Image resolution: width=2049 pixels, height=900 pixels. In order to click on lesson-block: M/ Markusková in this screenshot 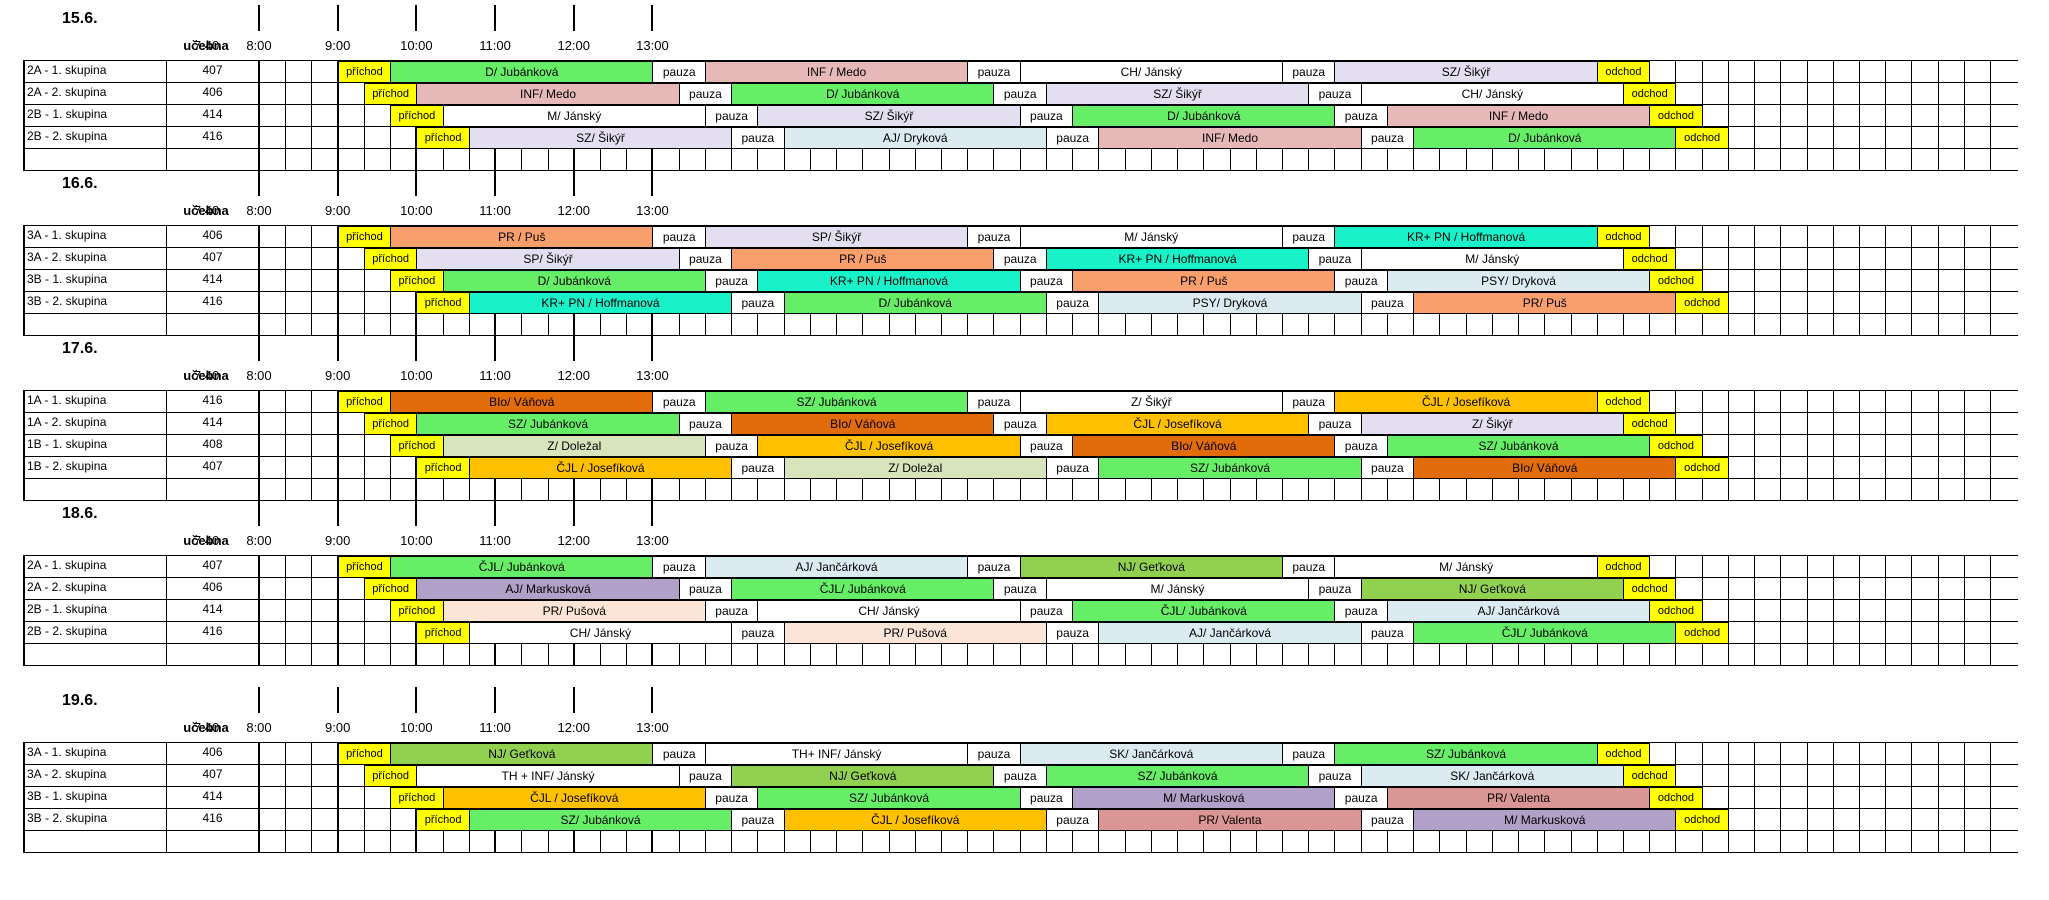, I will do `click(1545, 820)`.